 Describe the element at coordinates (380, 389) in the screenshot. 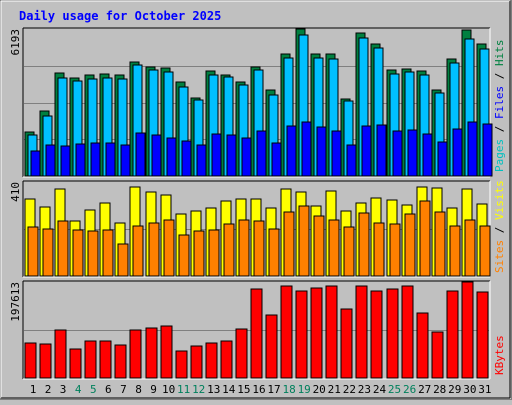

I see `x-tick-label-day-24: 24` at that location.